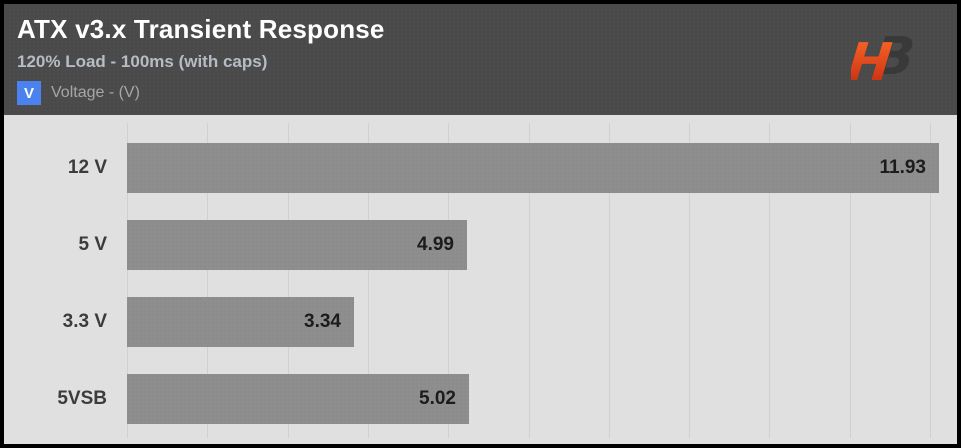 Image resolution: width=961 pixels, height=448 pixels. What do you see at coordinates (87, 167) in the screenshot?
I see `category-label: 12 V` at bounding box center [87, 167].